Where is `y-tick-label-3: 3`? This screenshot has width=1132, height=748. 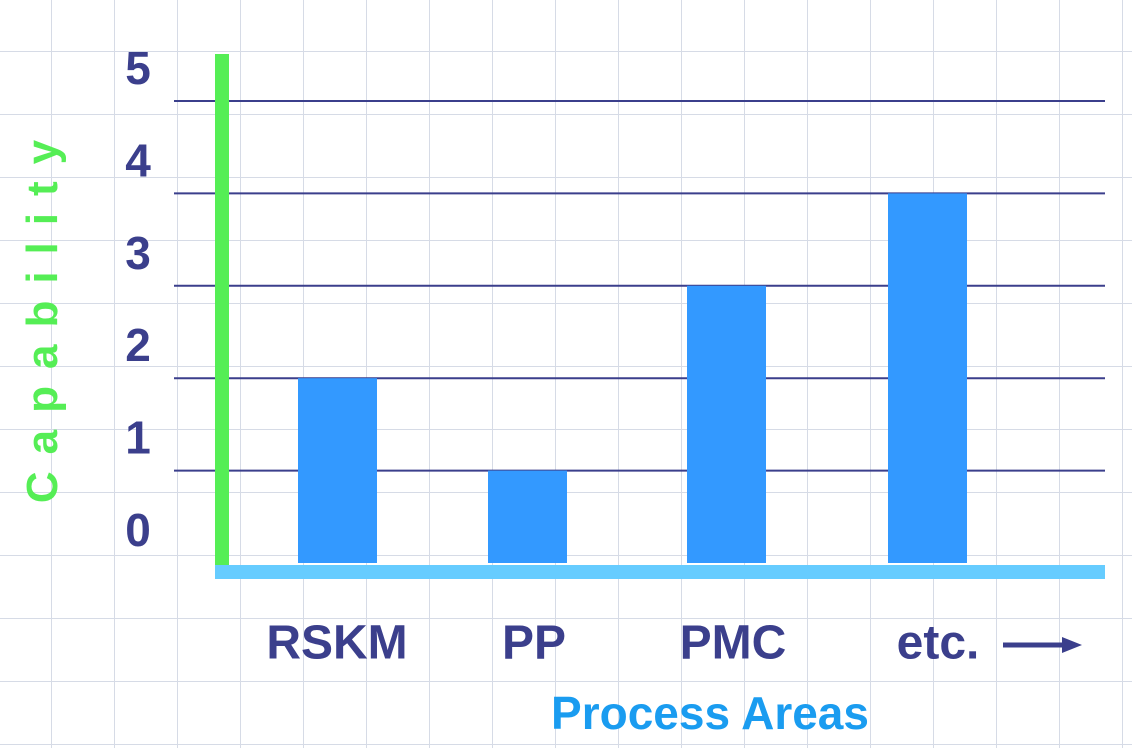 y-tick-label-3: 3 is located at coordinates (138, 253).